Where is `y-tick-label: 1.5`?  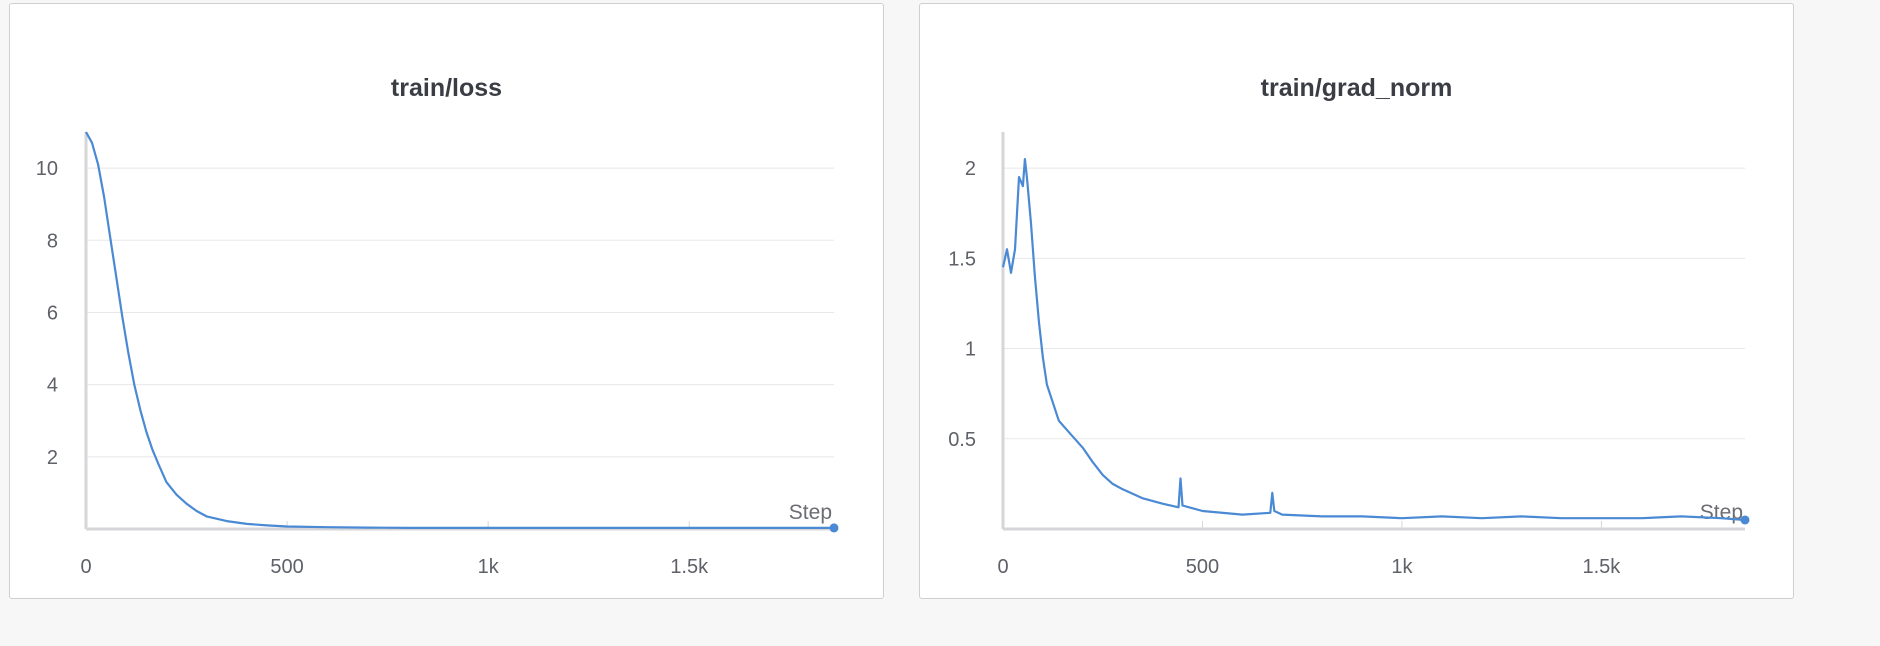 y-tick-label: 1.5 is located at coordinates (962, 259).